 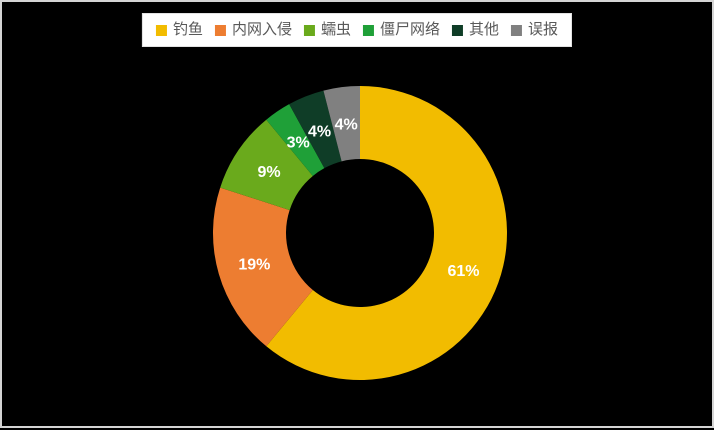 What do you see at coordinates (261, 29) in the screenshot?
I see `legend-label: 内网入侵` at bounding box center [261, 29].